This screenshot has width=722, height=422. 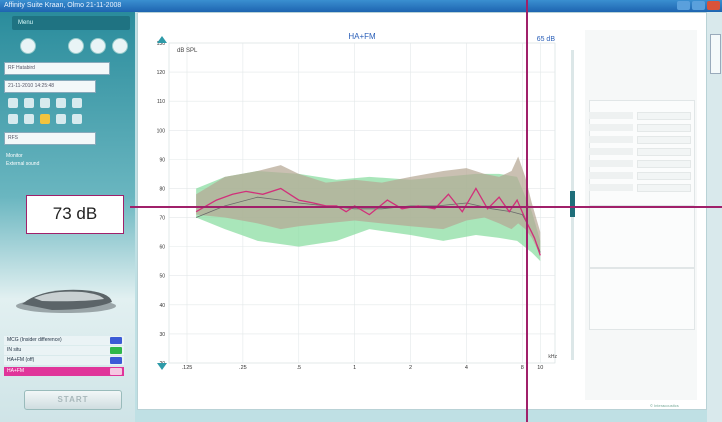 What do you see at coordinates (162, 335) in the screenshot?
I see `y-tick-label: 30` at bounding box center [162, 335].